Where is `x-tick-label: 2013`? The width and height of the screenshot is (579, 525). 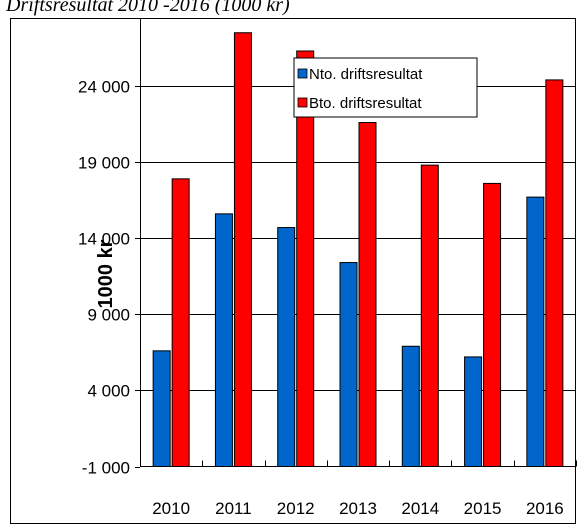 x-tick-label: 2013 is located at coordinates (358, 508).